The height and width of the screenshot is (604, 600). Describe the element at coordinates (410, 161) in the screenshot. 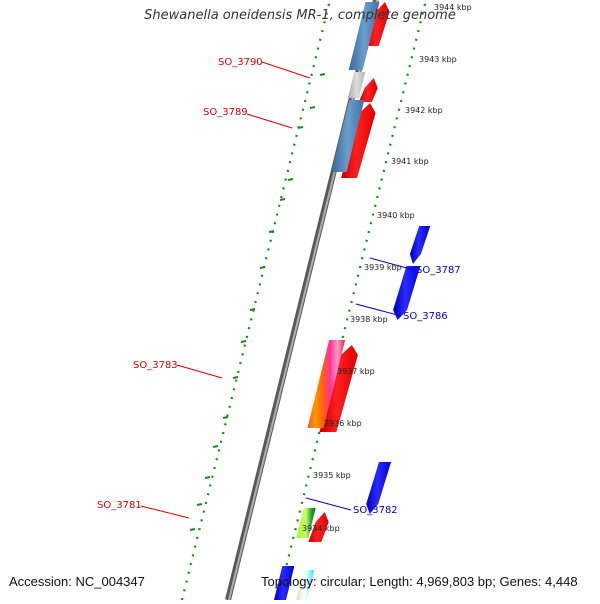

I see `scale-tick-label: 3941 kbp` at that location.